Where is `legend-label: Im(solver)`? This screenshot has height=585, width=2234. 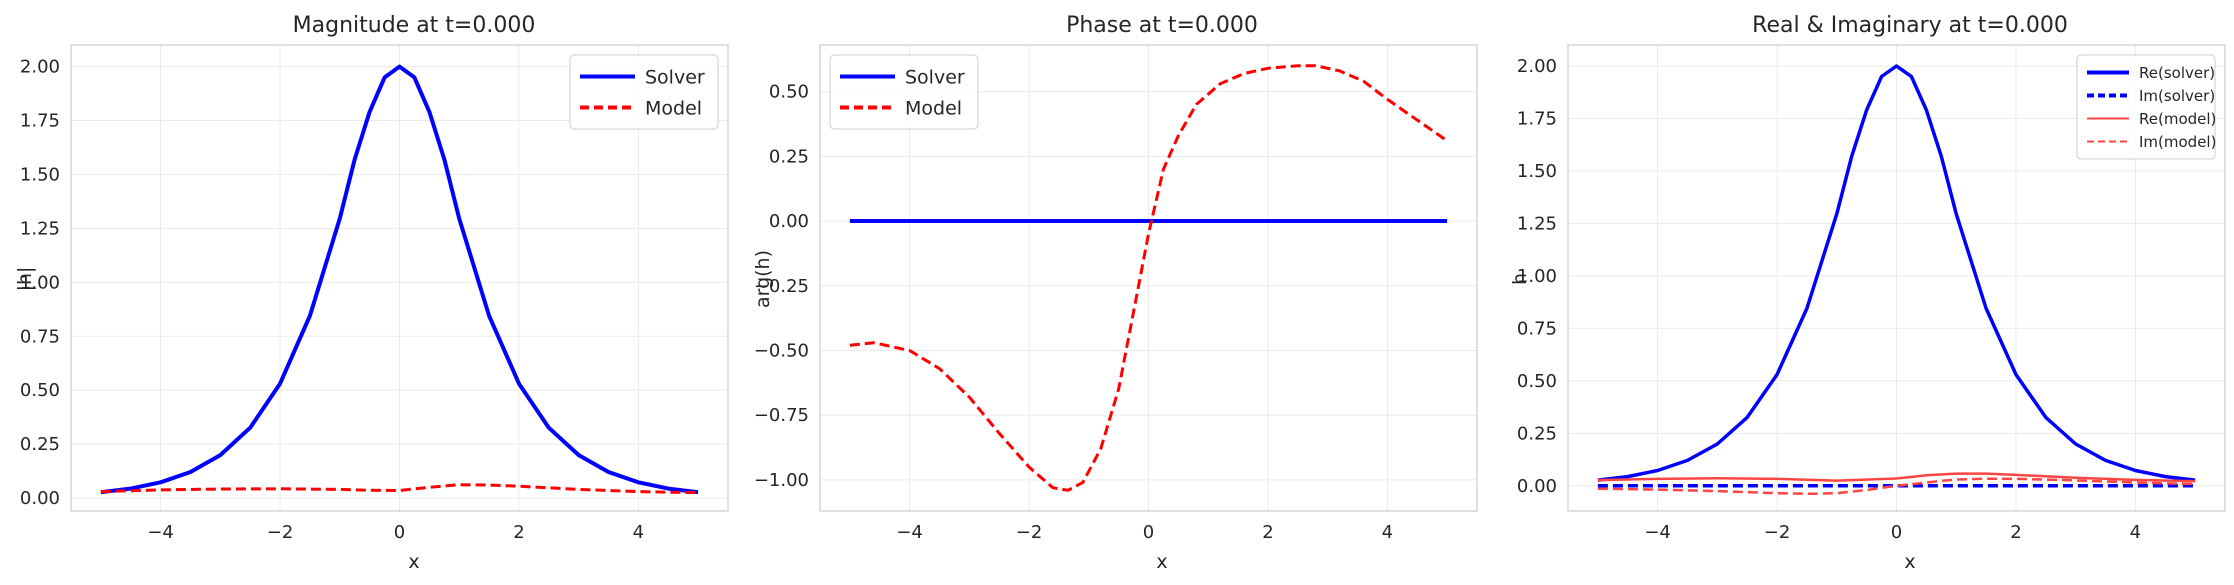
legend-label: Im(solver) is located at coordinates (2177, 96).